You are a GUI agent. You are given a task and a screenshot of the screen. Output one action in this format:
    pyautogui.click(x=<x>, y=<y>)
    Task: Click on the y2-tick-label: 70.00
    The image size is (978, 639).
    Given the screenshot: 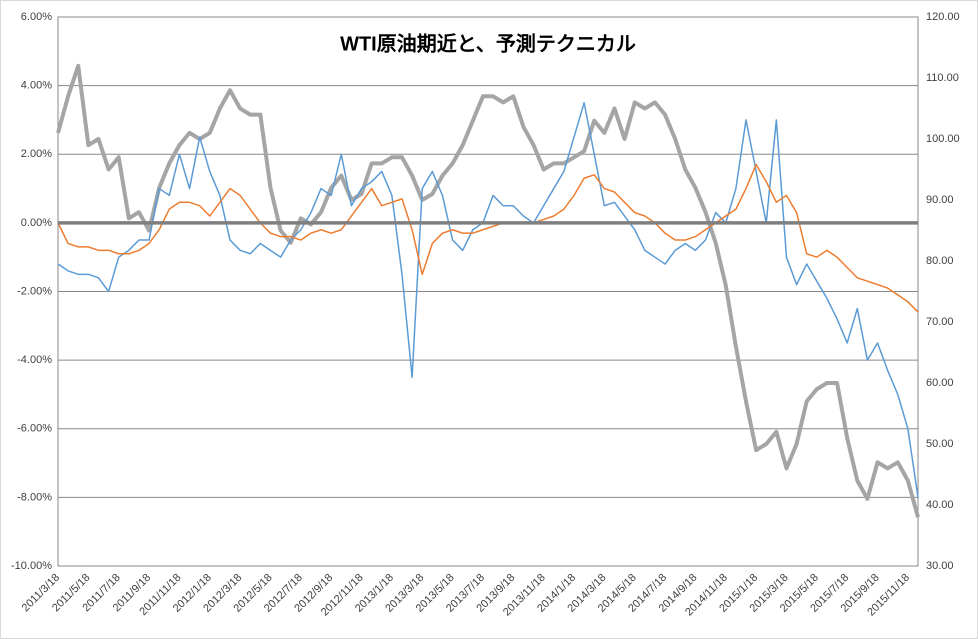 What is the action you would take?
    pyautogui.click(x=940, y=322)
    